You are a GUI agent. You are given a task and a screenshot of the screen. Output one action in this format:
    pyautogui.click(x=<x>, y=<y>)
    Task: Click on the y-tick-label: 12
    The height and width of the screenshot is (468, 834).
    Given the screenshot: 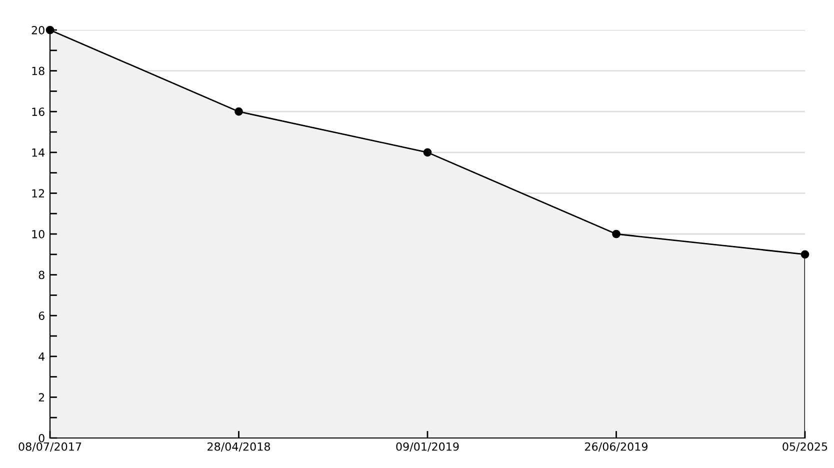 What is the action you would take?
    pyautogui.click(x=38, y=193)
    